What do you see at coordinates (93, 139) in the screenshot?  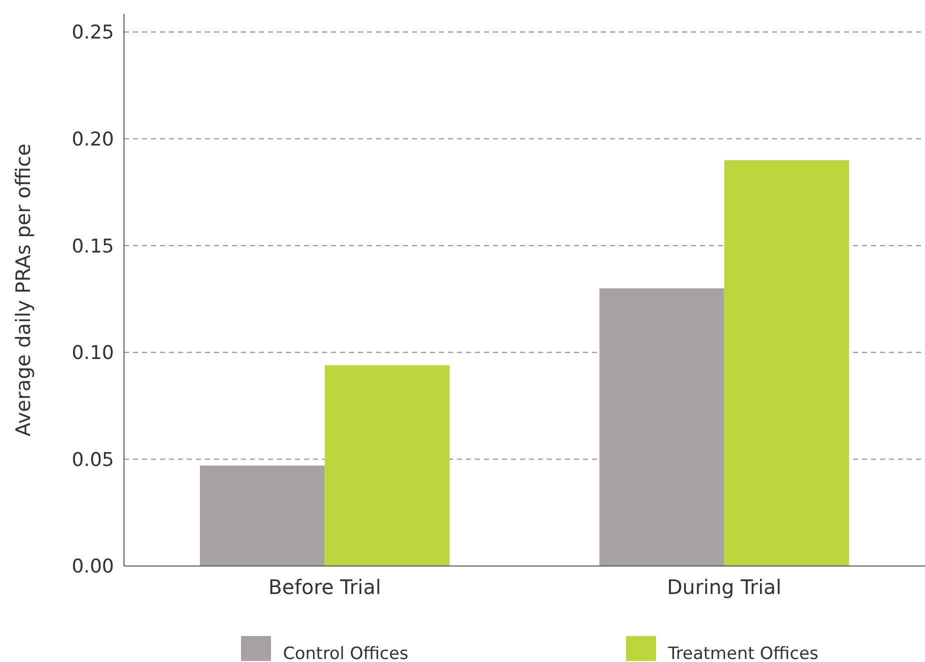 I see `y-tick-label: 0.20` at bounding box center [93, 139].